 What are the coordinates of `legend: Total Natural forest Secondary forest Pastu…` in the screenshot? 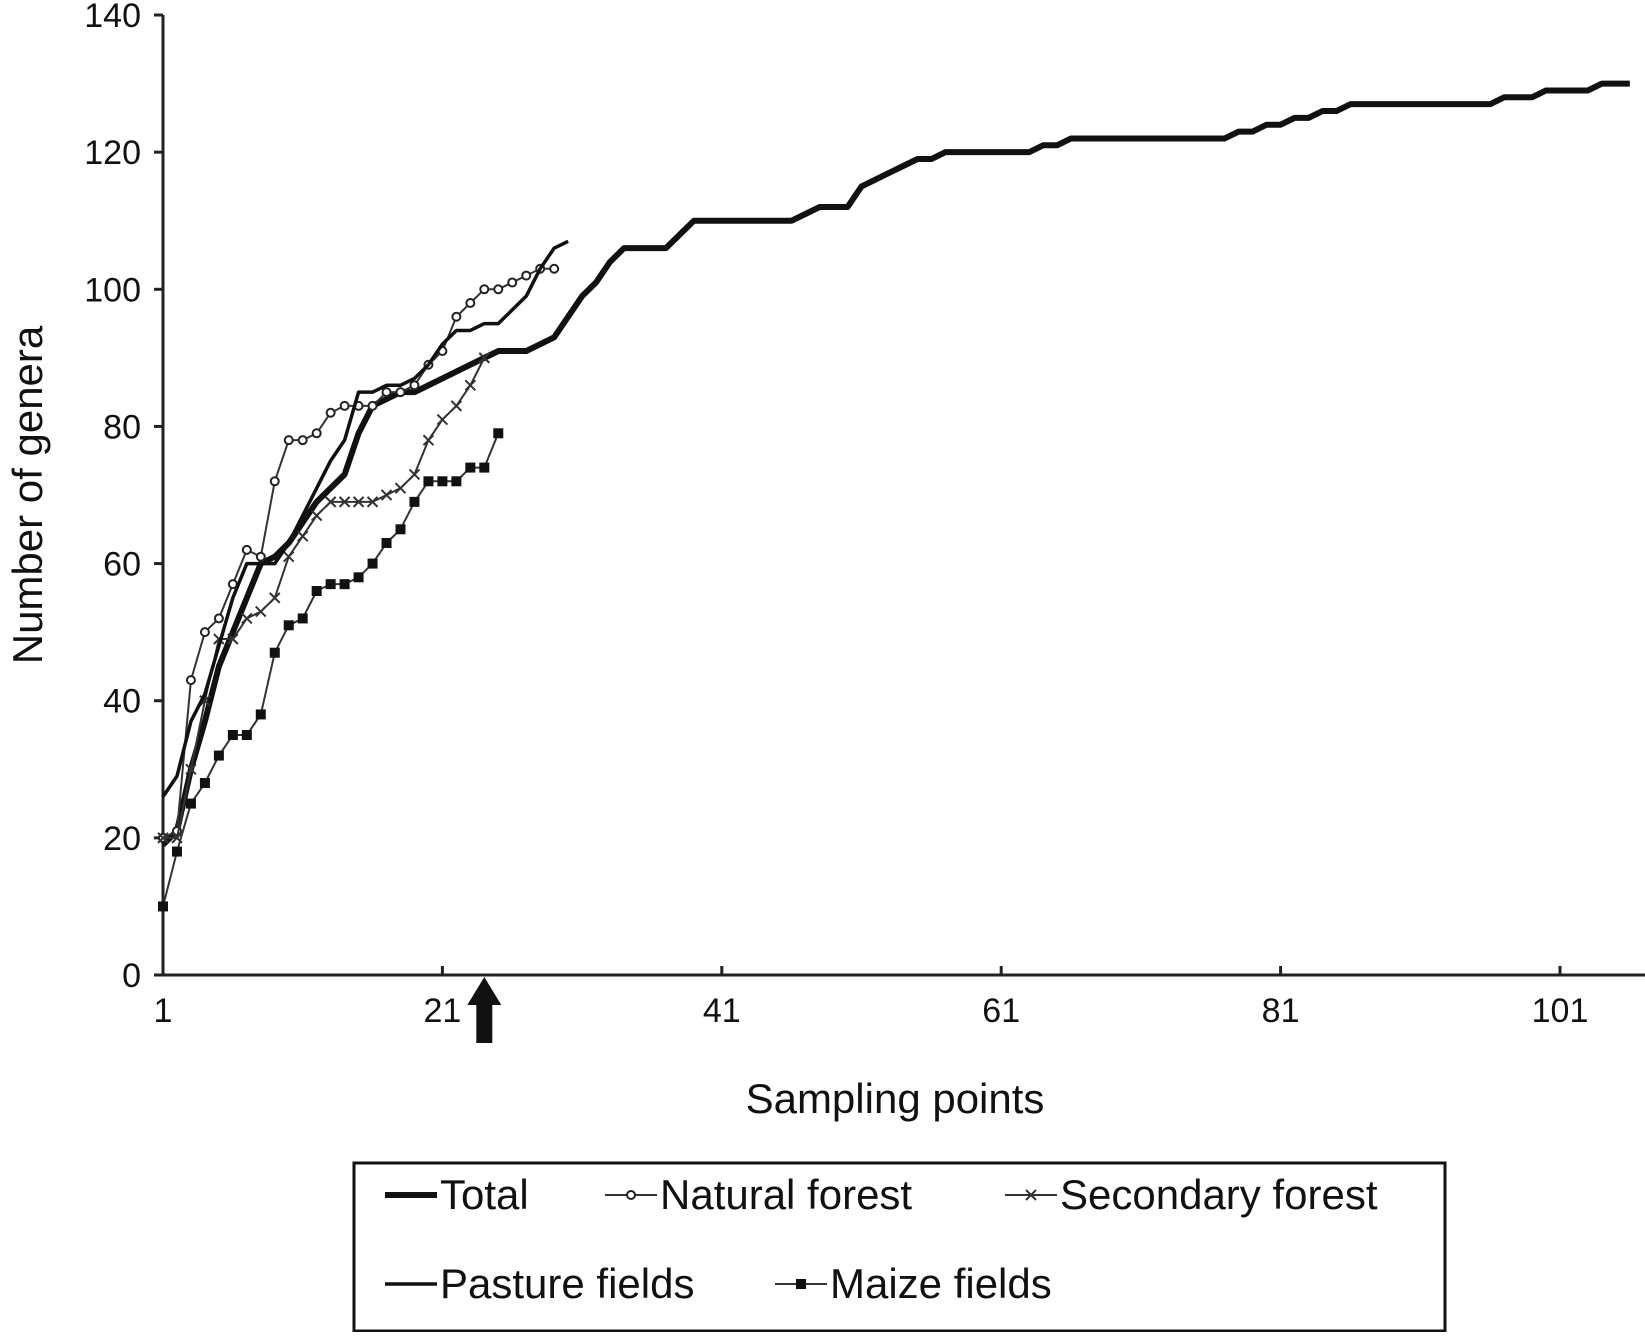 It's located at (899, 1247).